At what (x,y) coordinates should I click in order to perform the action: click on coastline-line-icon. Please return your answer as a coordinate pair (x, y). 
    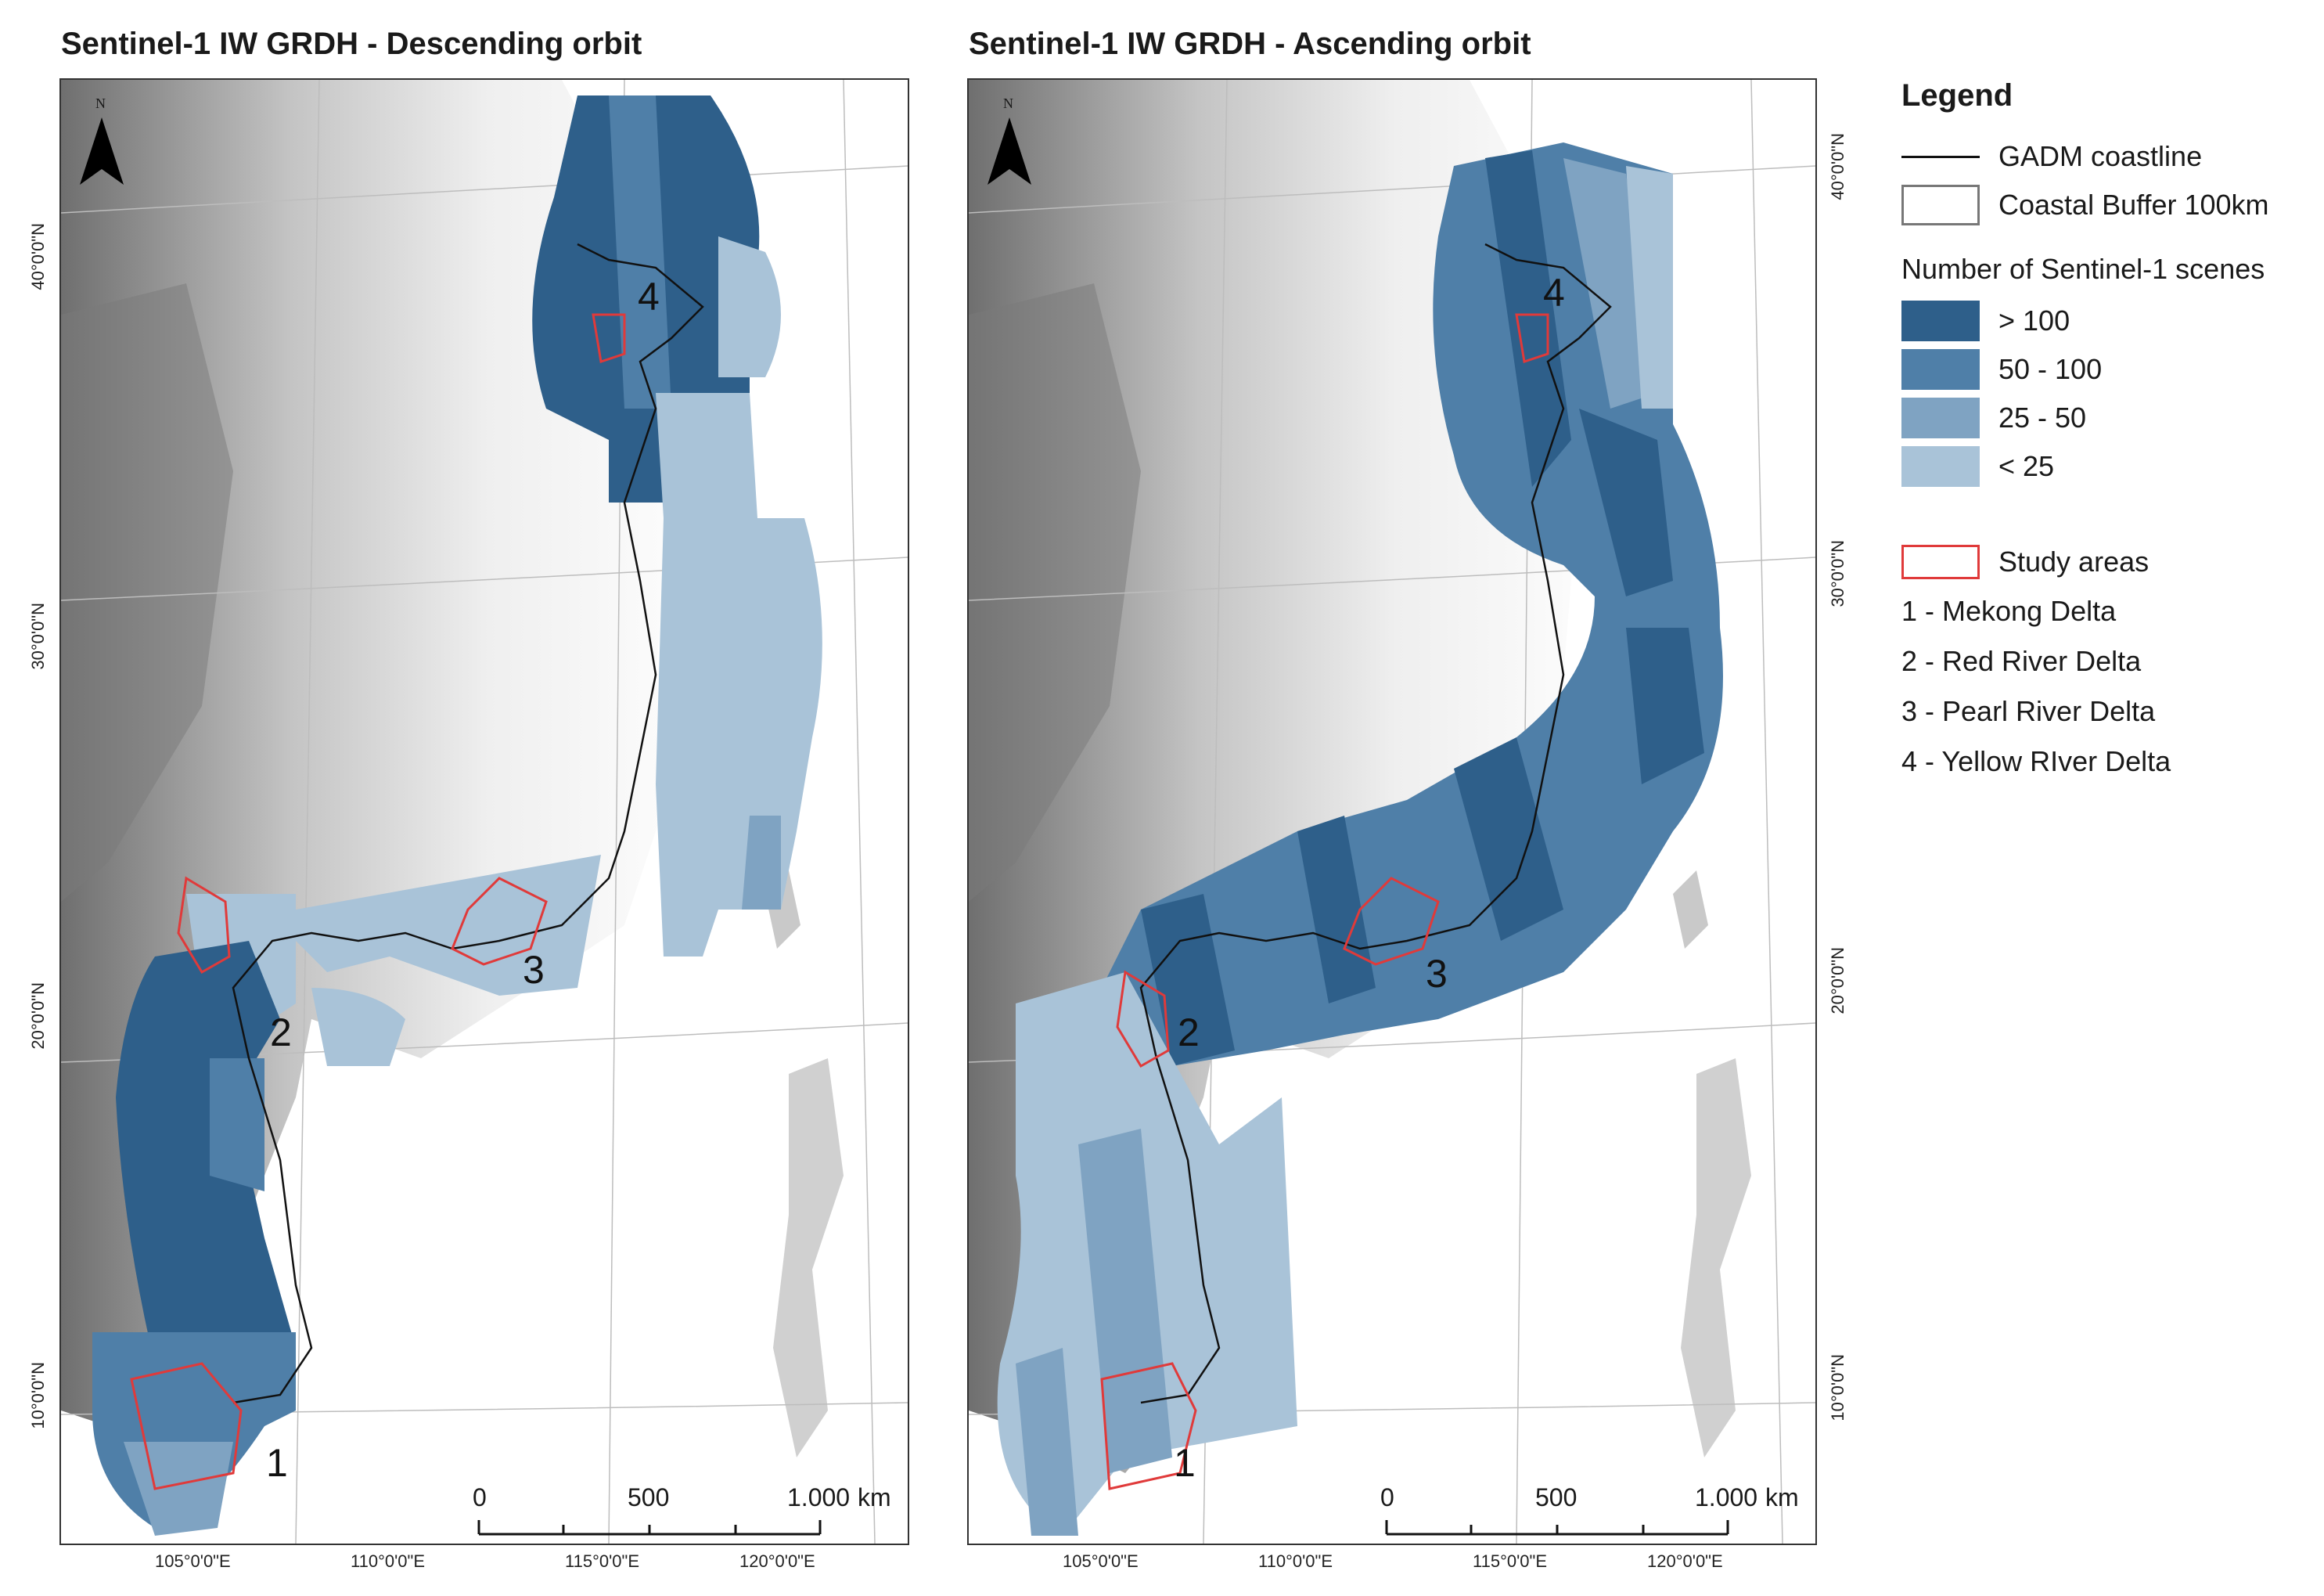
    Looking at the image, I should click on (1940, 156).